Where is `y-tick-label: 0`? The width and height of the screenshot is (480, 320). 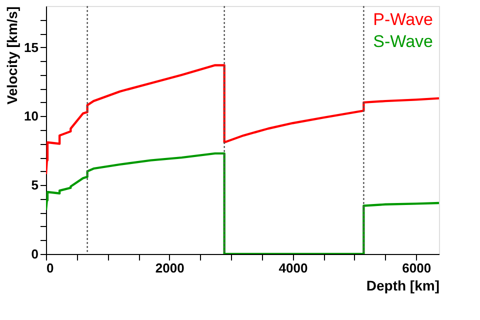
y-tick-label: 0 is located at coordinates (34, 254).